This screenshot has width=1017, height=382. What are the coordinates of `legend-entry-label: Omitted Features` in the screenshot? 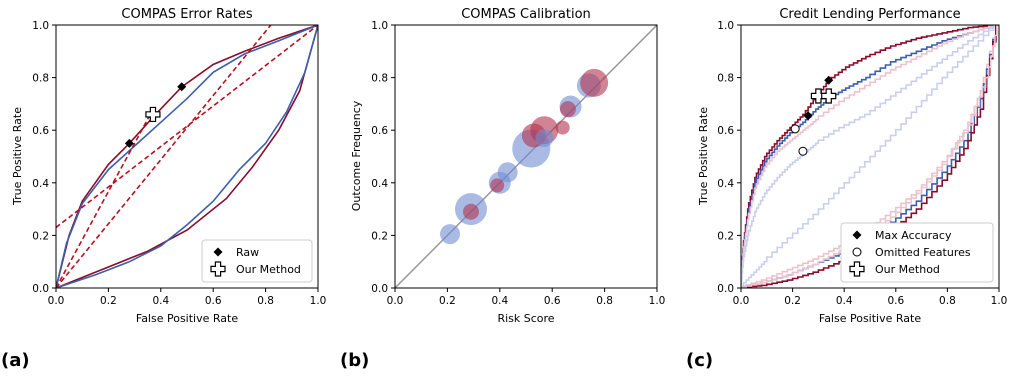 It's located at (923, 252).